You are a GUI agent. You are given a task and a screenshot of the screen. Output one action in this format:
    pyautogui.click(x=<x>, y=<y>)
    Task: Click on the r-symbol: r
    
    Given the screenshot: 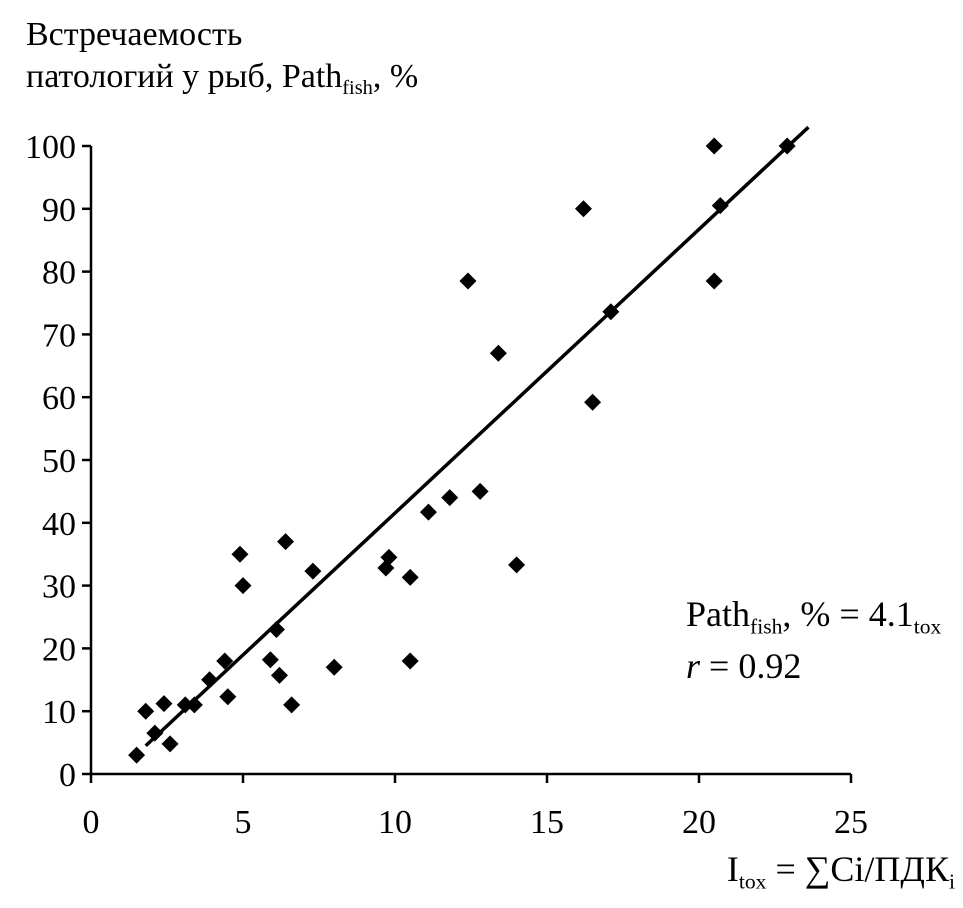 What is the action you would take?
    pyautogui.click(x=693, y=666)
    